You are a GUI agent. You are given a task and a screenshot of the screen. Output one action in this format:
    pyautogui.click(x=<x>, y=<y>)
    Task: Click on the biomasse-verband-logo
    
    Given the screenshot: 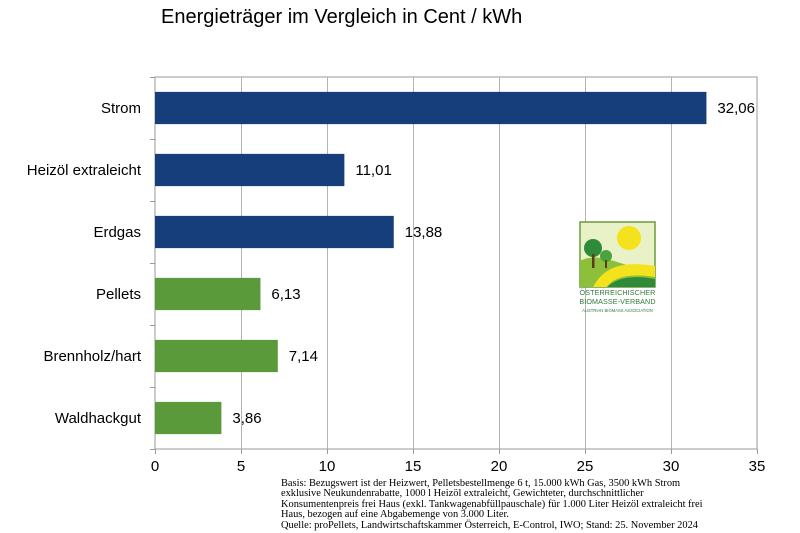 What is the action you would take?
    pyautogui.click(x=617, y=254)
    